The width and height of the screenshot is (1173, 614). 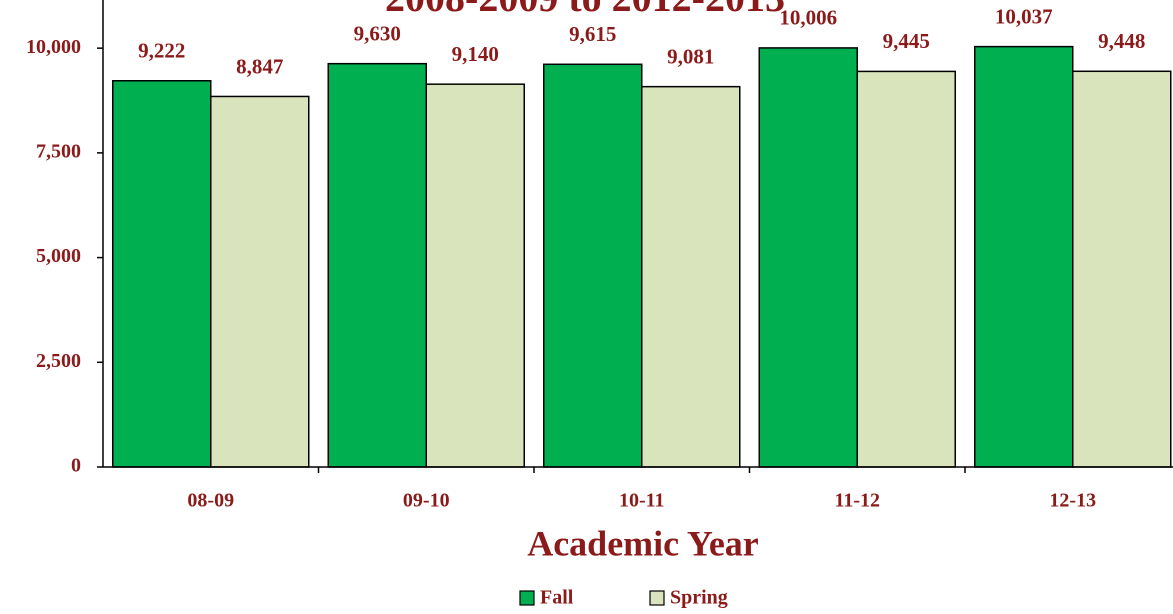 I want to click on legend-label: Fall, so click(x=557, y=598).